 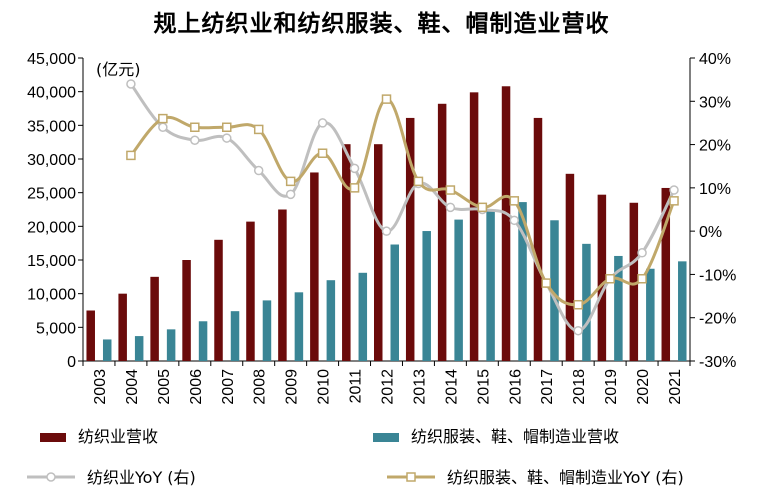 What do you see at coordinates (547, 387) in the screenshot?
I see `x-tick-label: 2017` at bounding box center [547, 387].